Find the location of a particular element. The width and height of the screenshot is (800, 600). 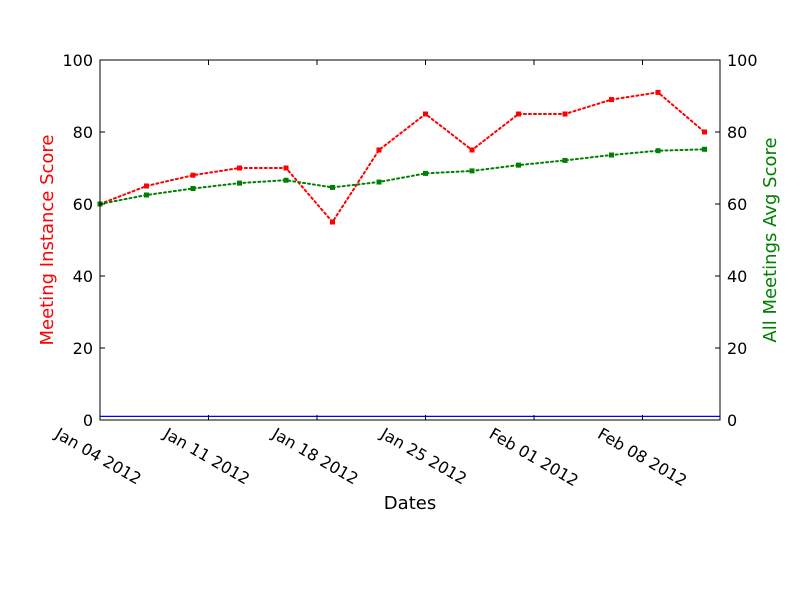

x-tick-label: Feb 08 2012 is located at coordinates (643, 457).